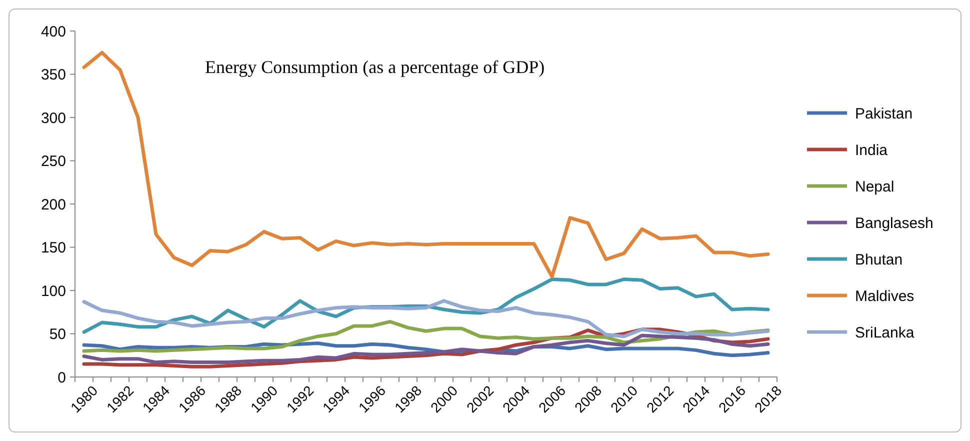 The width and height of the screenshot is (970, 441). What do you see at coordinates (885, 333) in the screenshot?
I see `legend-label: SriLanka` at bounding box center [885, 333].